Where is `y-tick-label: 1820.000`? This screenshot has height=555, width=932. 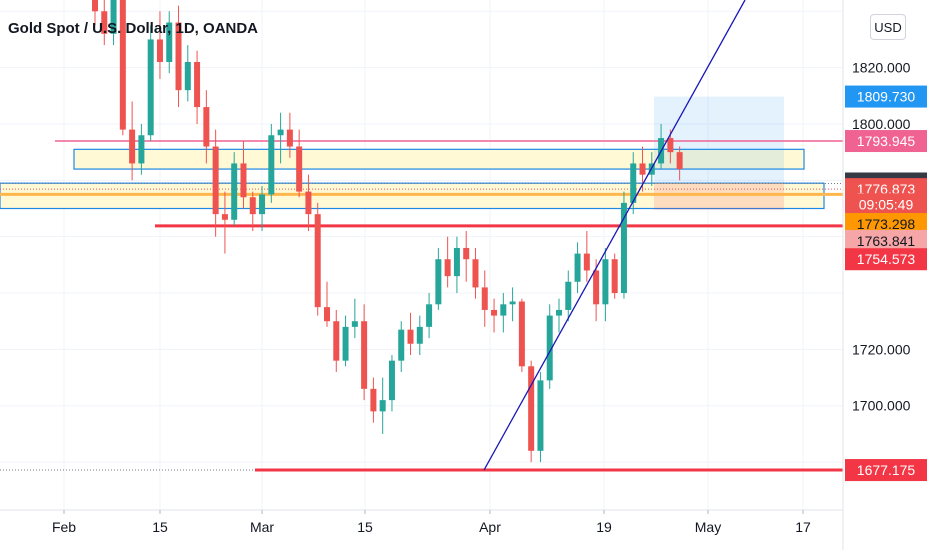
y-tick-label: 1820.000 is located at coordinates (881, 68).